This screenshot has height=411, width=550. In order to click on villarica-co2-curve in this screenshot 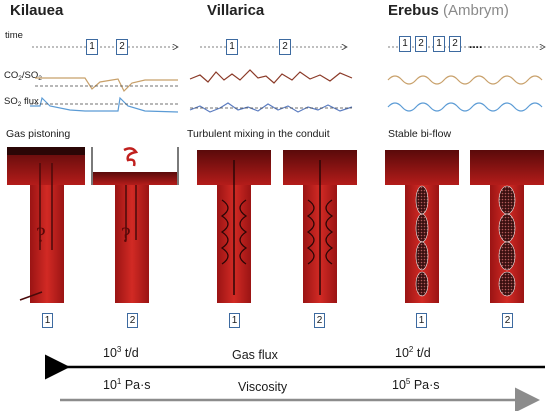, I will do `click(271, 76)`.